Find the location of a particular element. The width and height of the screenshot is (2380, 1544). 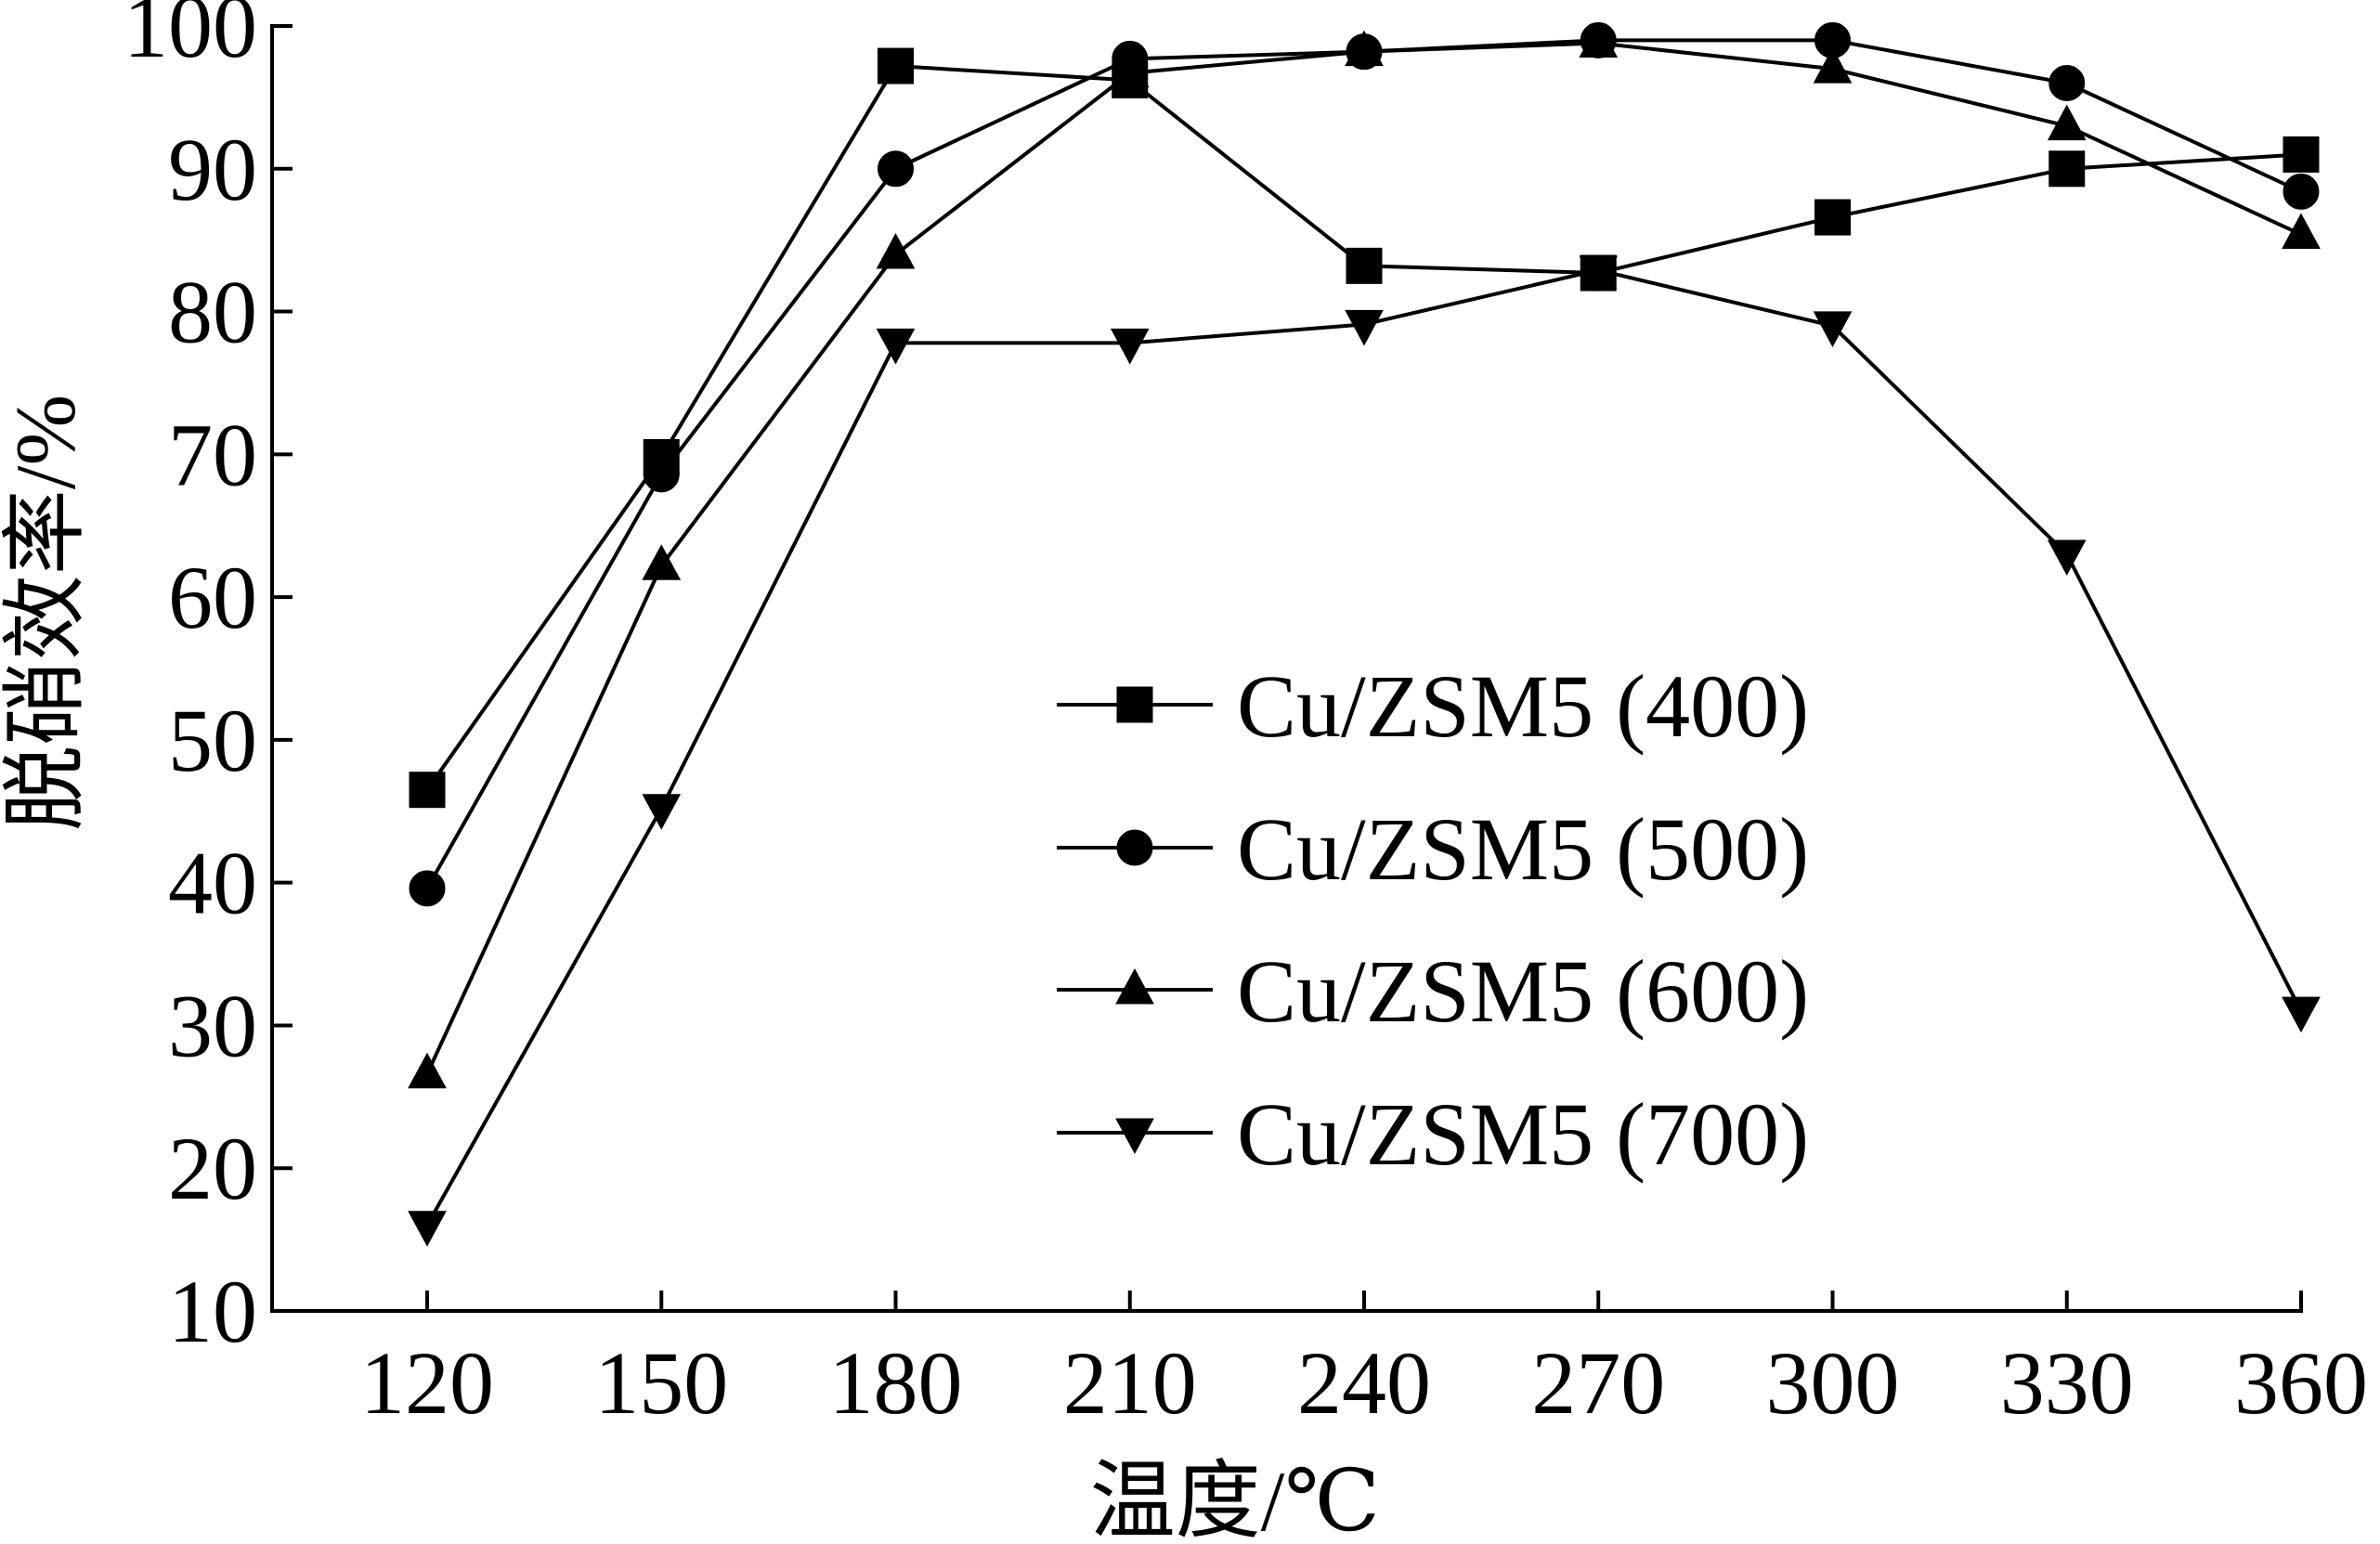

y-tick-label: 20 is located at coordinates (212, 1168).